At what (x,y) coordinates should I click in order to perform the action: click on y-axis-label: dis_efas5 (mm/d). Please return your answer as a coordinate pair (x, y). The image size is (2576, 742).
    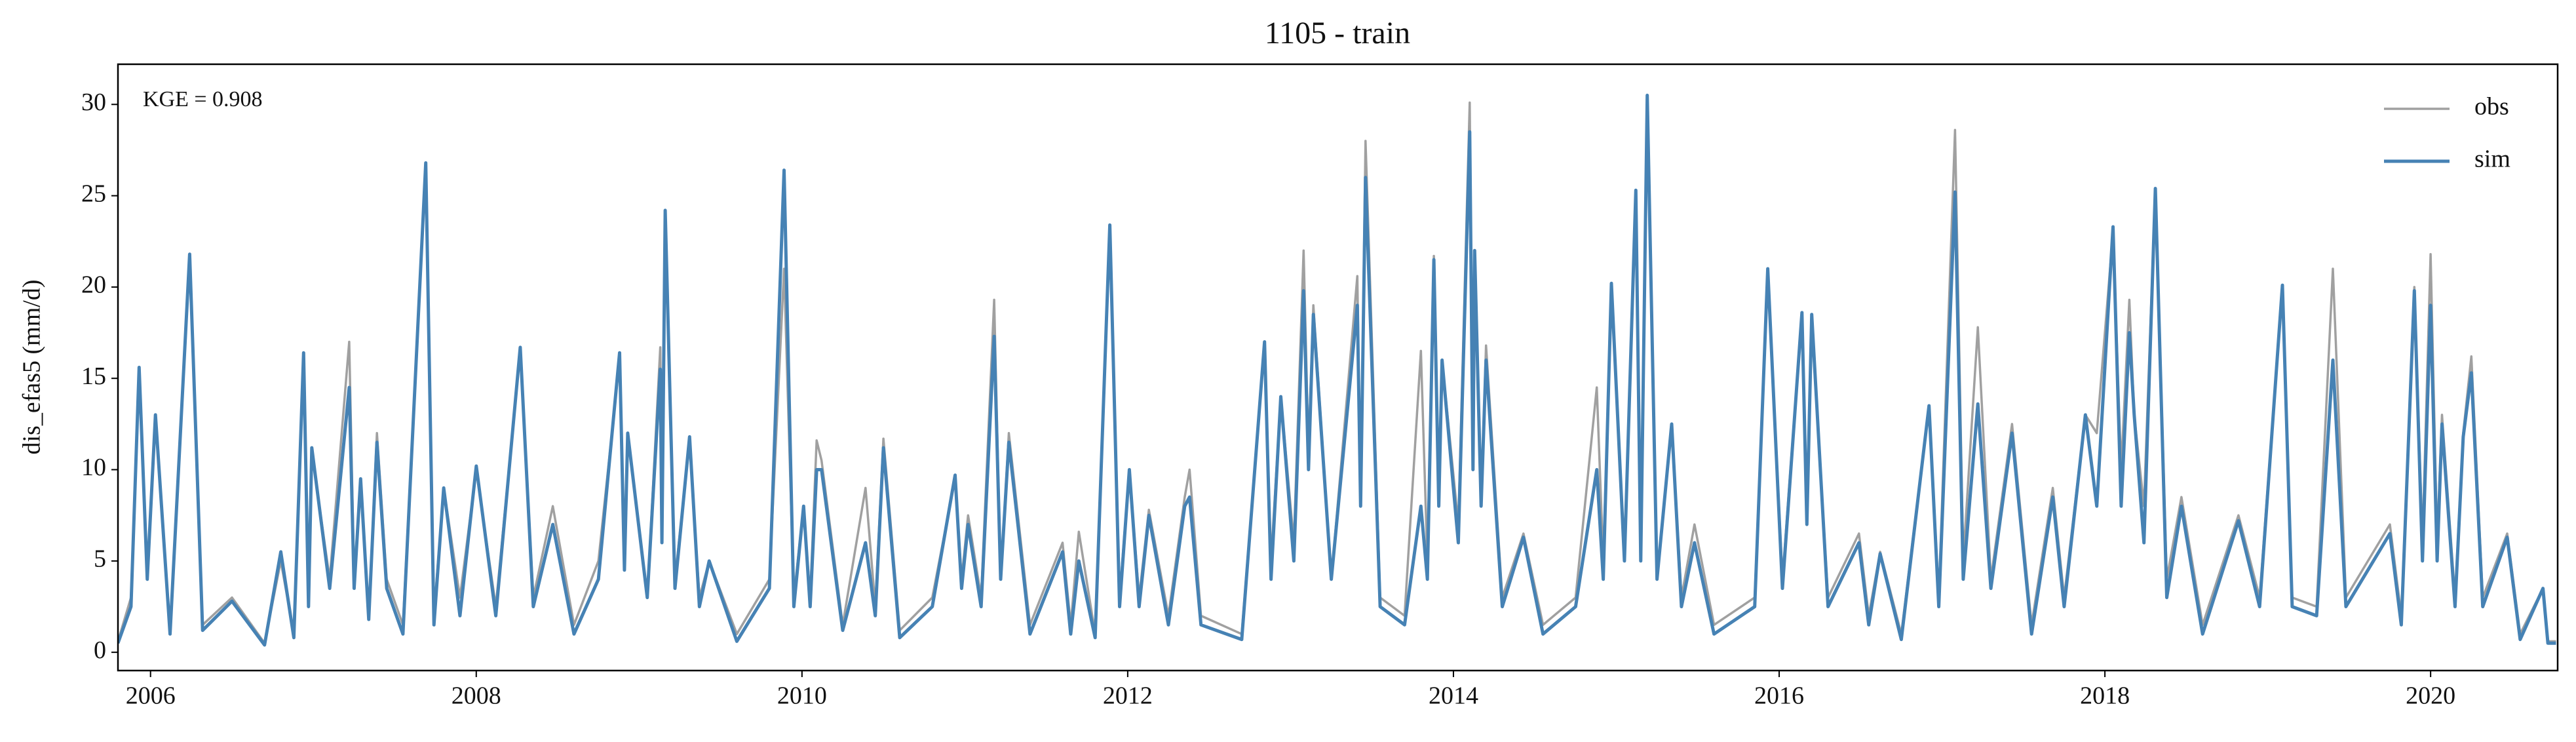
    Looking at the image, I should click on (32, 366).